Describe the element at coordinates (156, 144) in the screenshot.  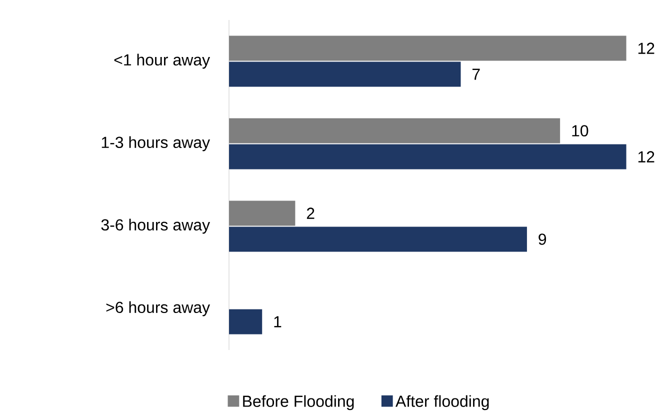
I see `y-tick-label: 1-3 hours away` at that location.